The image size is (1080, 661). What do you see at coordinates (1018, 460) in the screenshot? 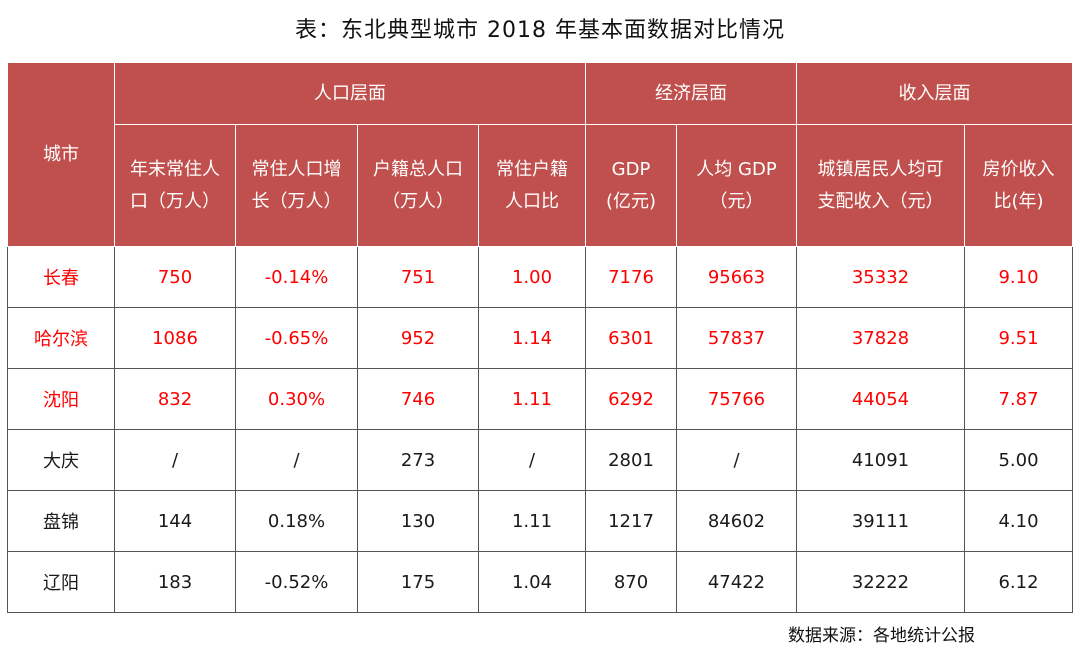
I see `table-cell: 5.00` at bounding box center [1018, 460].